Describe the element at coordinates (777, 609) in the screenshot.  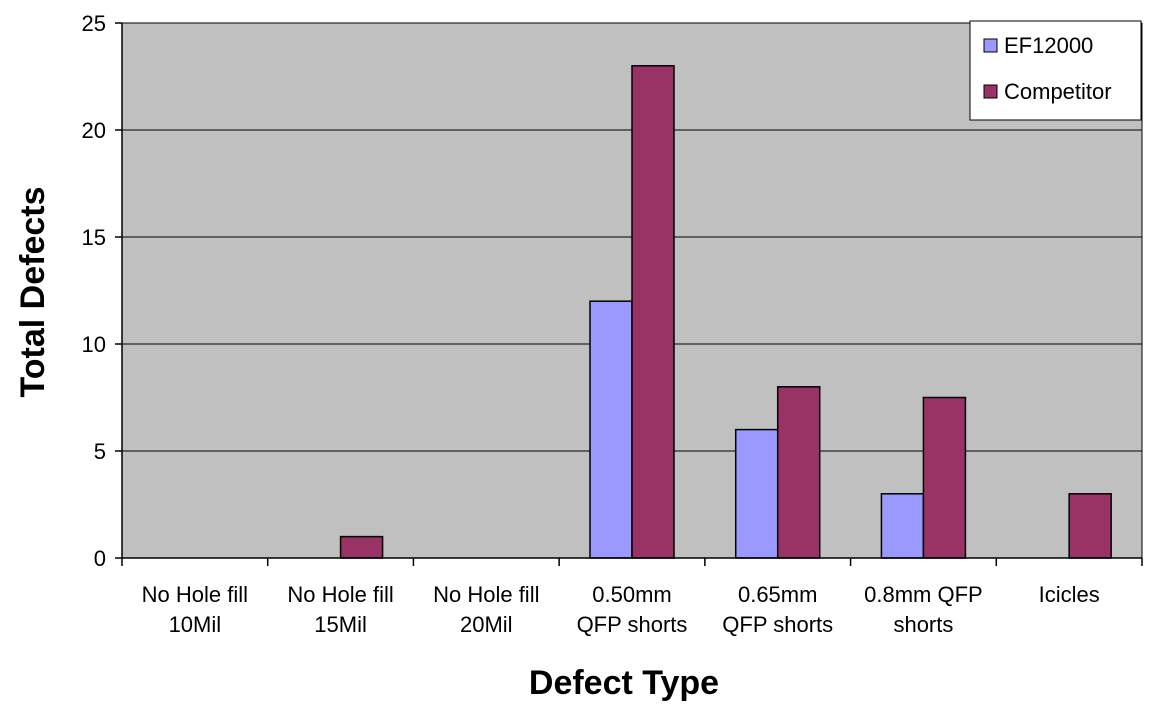
I see `x-tick-label: 0.65mm QFP shorts` at that location.